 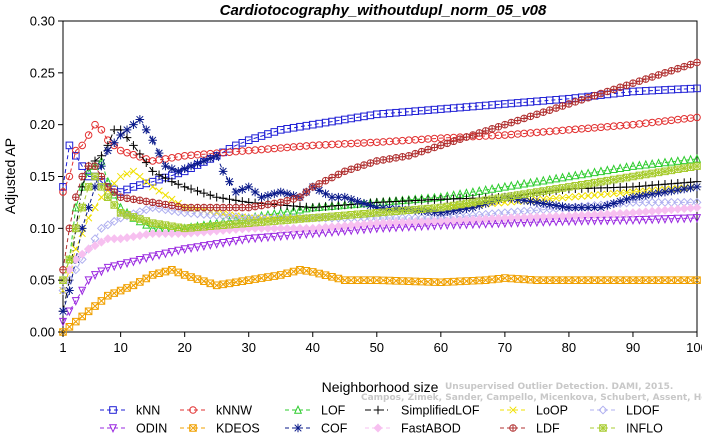 What do you see at coordinates (42, 72) in the screenshot?
I see `y-tick-label: 0.25` at bounding box center [42, 72].